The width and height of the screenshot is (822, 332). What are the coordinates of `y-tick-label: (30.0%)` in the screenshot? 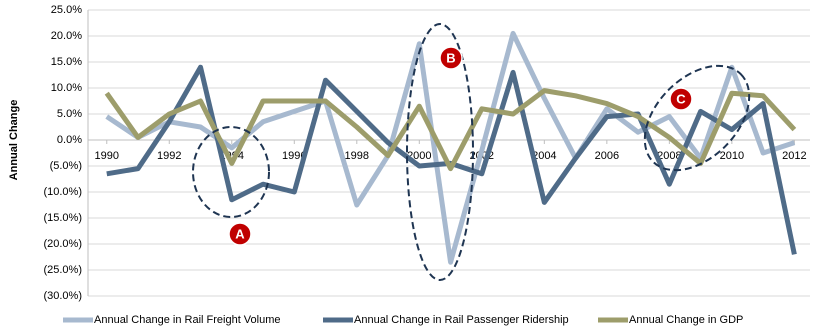 It's located at (62, 296).